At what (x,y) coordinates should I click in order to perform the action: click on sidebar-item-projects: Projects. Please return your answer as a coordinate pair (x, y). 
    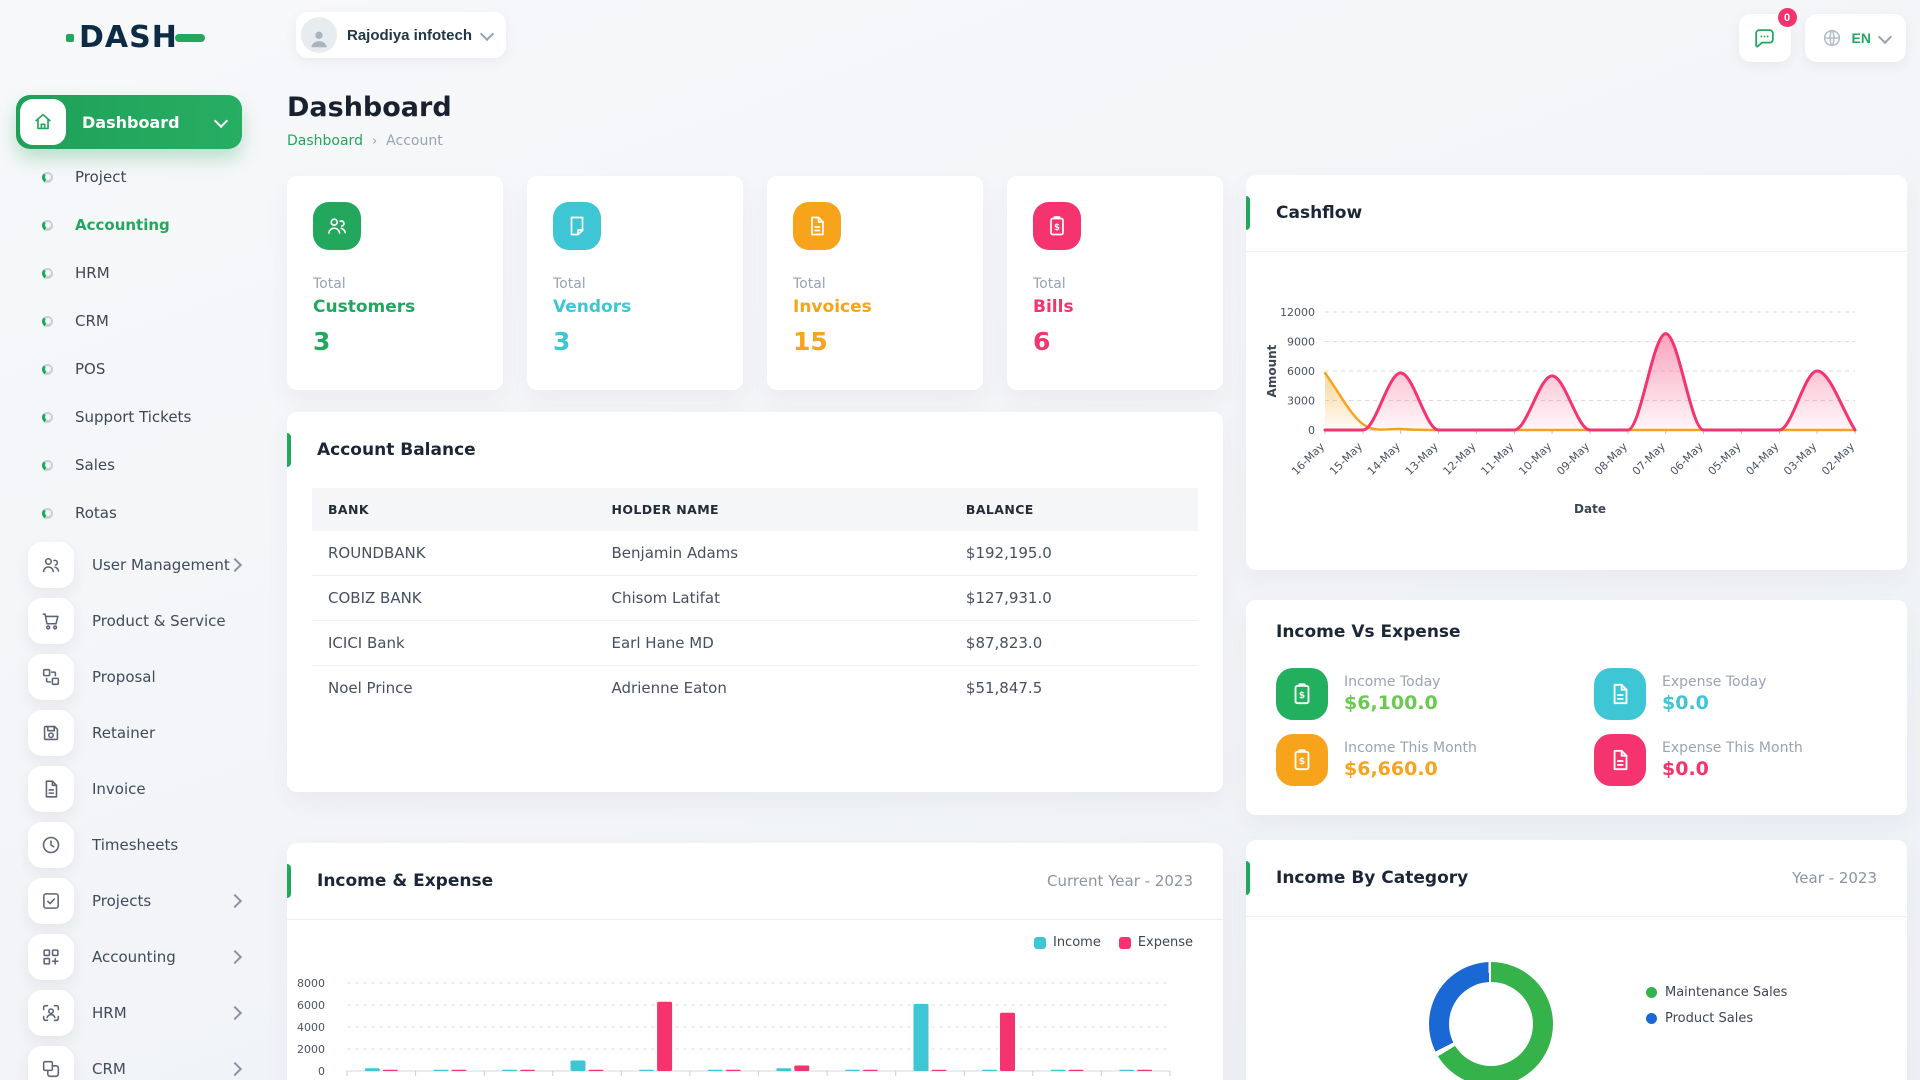
    Looking at the image, I should click on (136, 901).